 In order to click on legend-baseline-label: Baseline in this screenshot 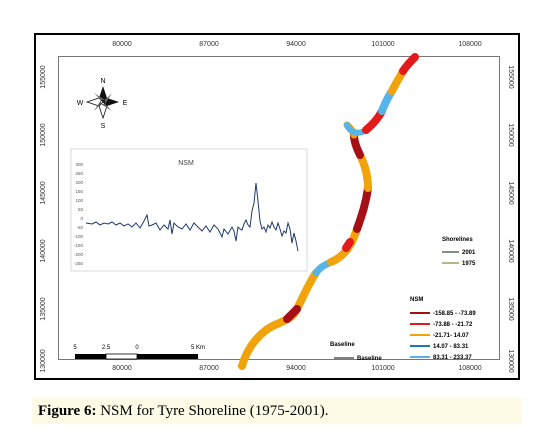, I will do `click(369, 359)`.